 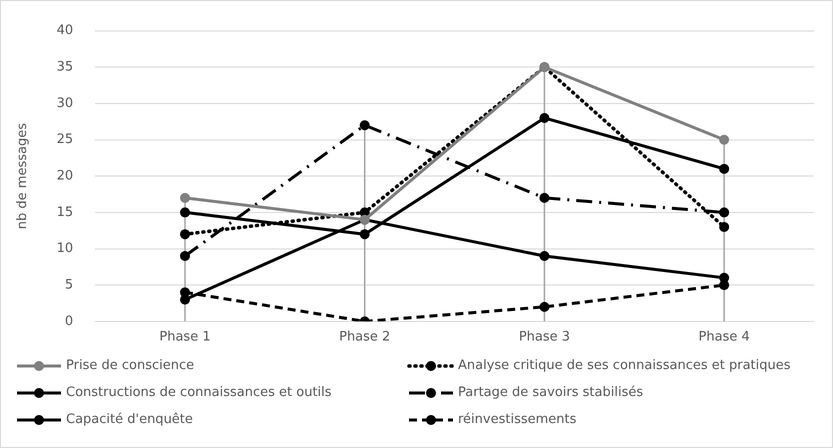 I want to click on legend-label: Capacité d'enquête, so click(x=129, y=419).